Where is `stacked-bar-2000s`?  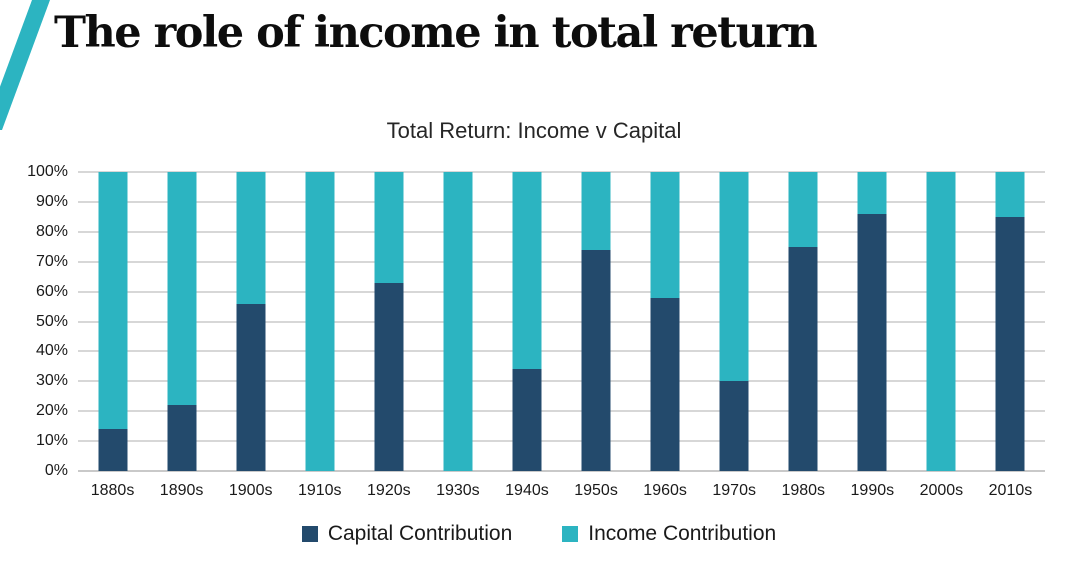
stacked-bar-2000s is located at coordinates (941, 321).